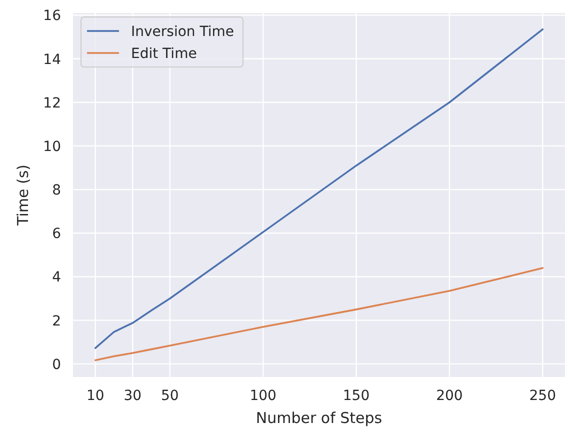  What do you see at coordinates (52, 16) in the screenshot?
I see `y-tick-label: 16` at bounding box center [52, 16].